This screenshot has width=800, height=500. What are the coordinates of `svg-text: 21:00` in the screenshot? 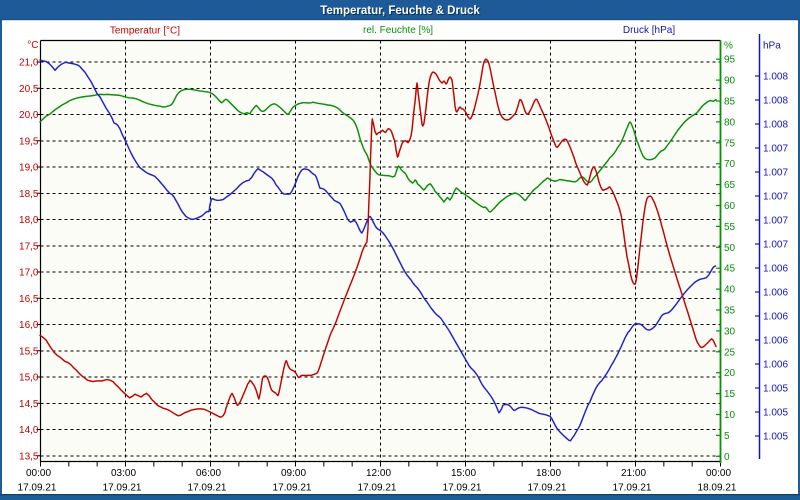 It's located at (633, 473).